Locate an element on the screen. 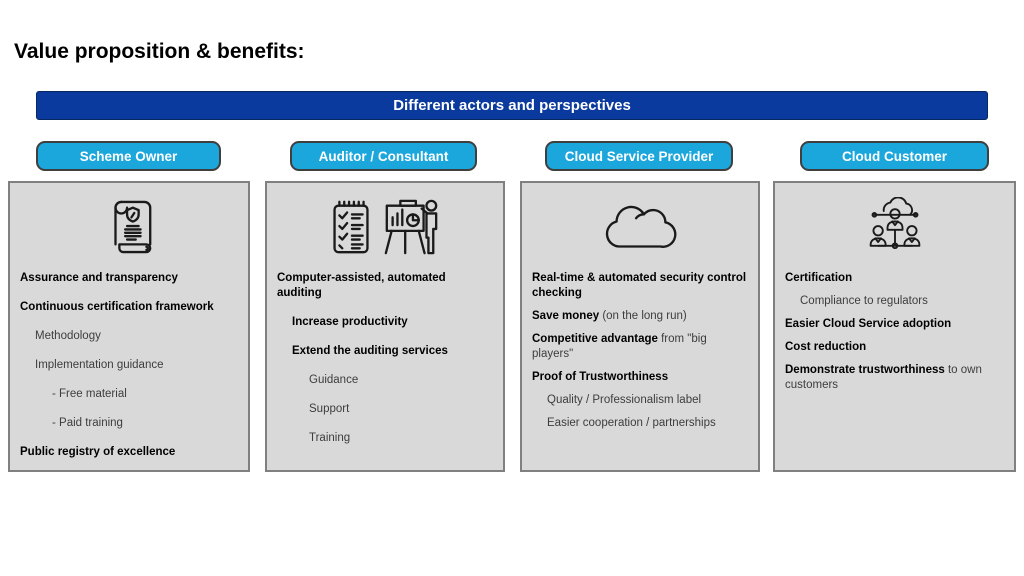  actor-pill-label: Scheme Owner is located at coordinates (128, 156).